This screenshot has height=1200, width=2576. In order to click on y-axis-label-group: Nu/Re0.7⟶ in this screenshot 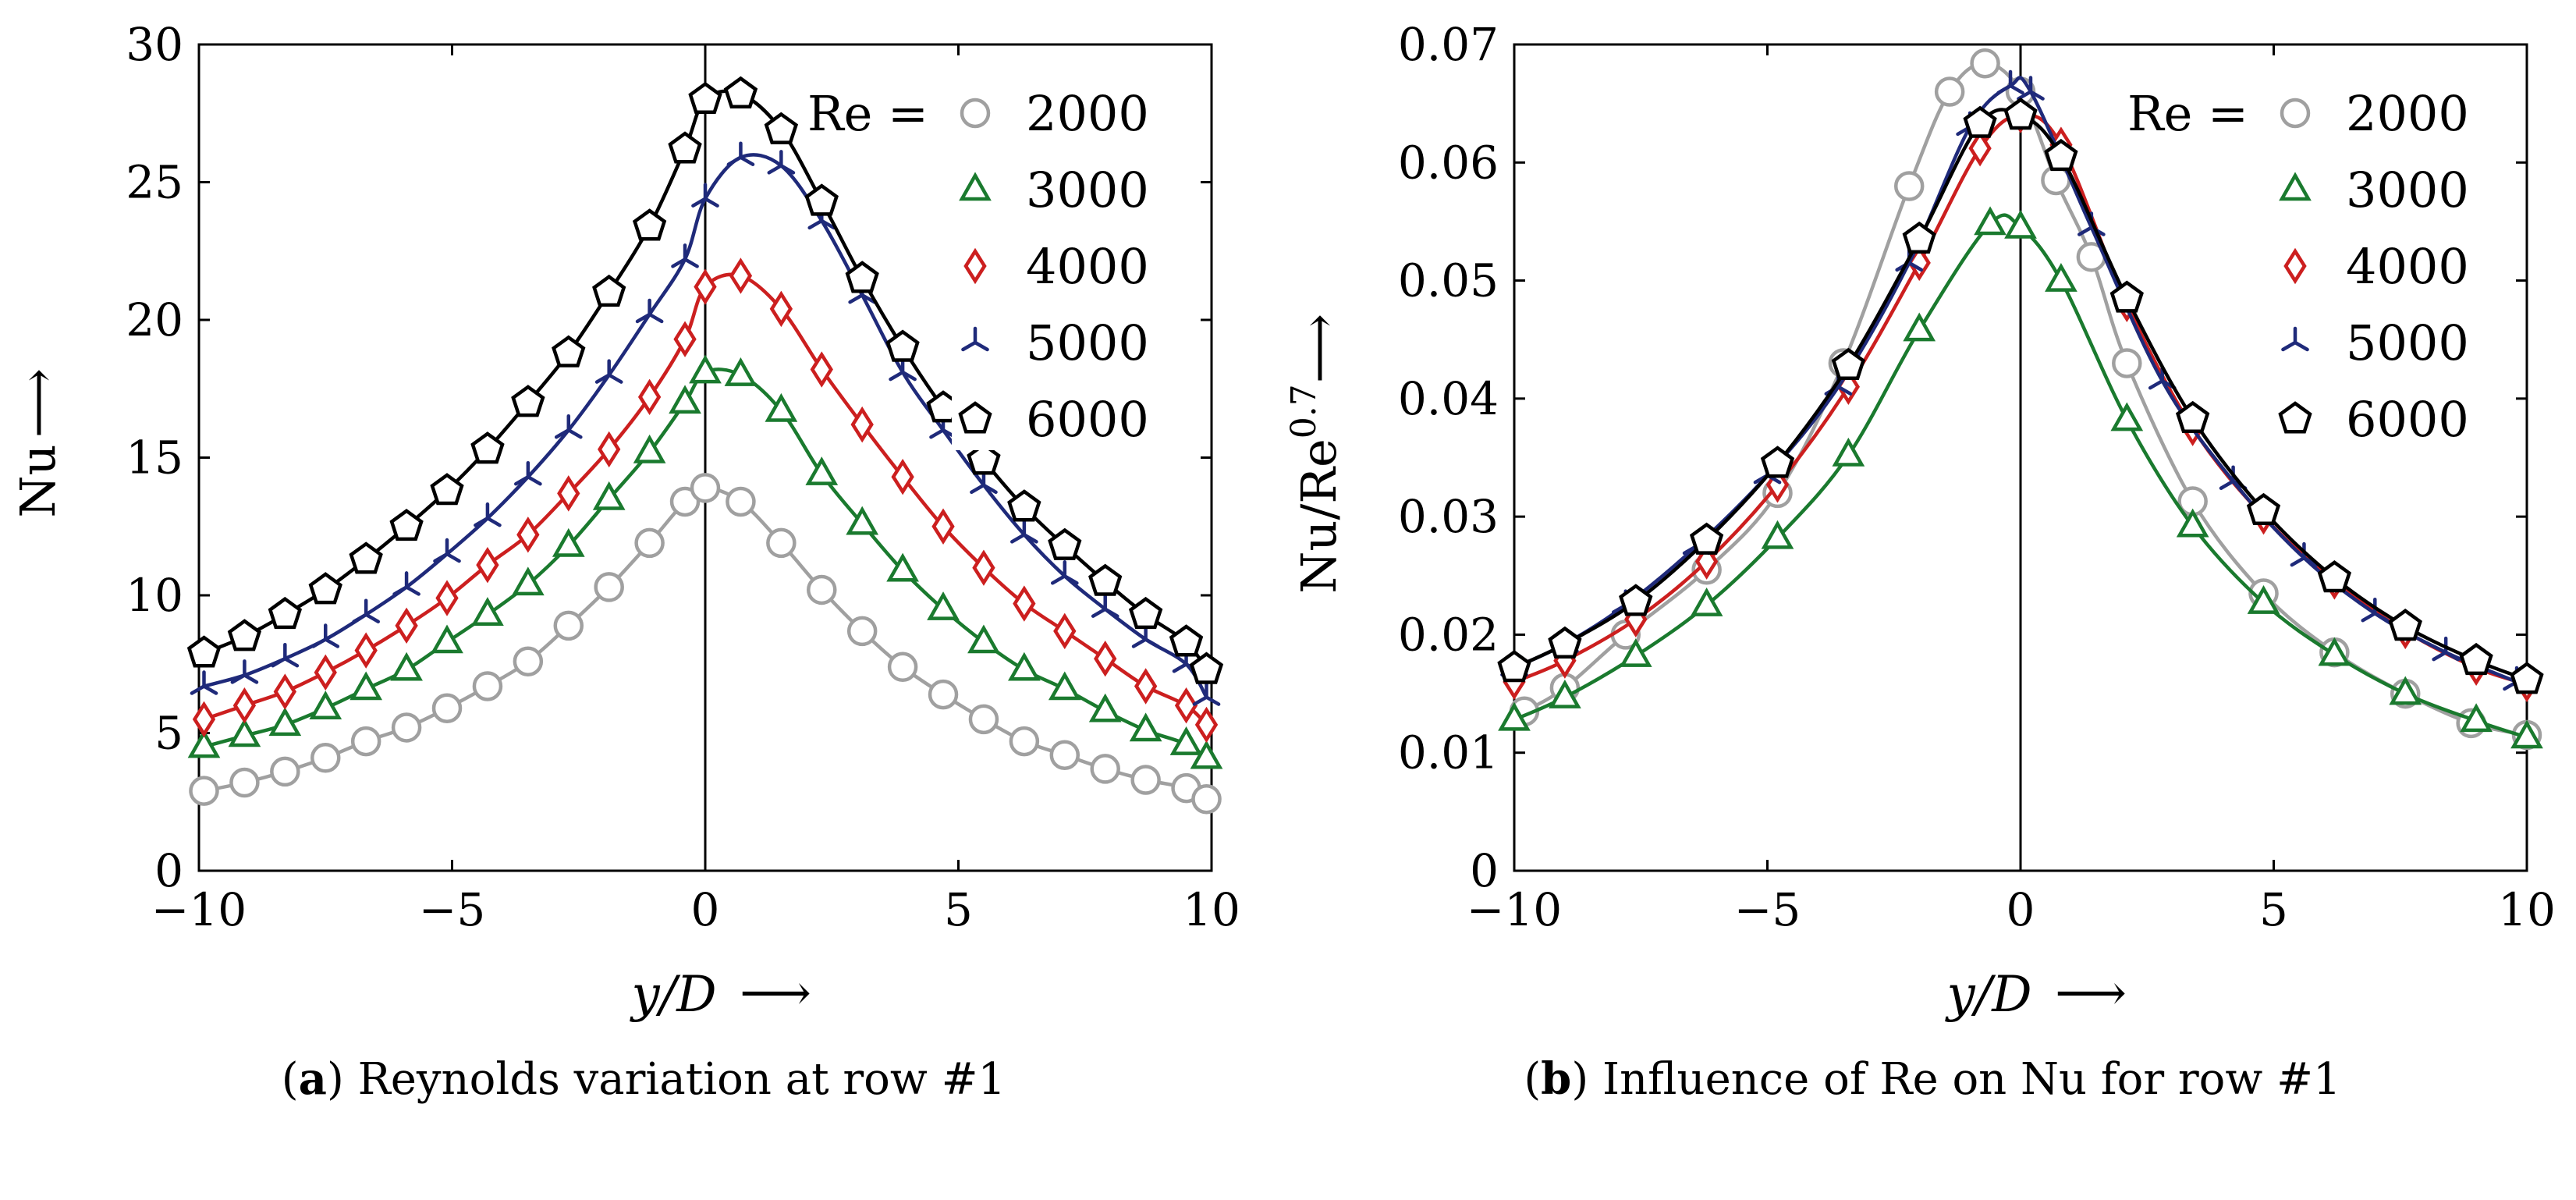, I will do `click(1315, 454)`.